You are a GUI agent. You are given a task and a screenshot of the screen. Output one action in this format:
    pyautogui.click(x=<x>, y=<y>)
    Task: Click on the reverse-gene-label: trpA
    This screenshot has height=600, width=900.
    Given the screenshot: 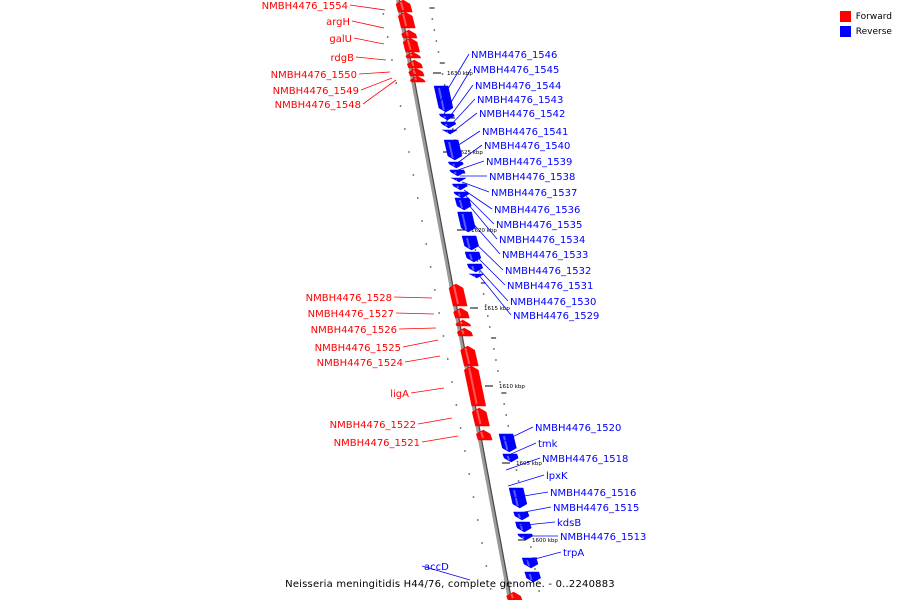 What is the action you would take?
    pyautogui.click(x=573, y=553)
    